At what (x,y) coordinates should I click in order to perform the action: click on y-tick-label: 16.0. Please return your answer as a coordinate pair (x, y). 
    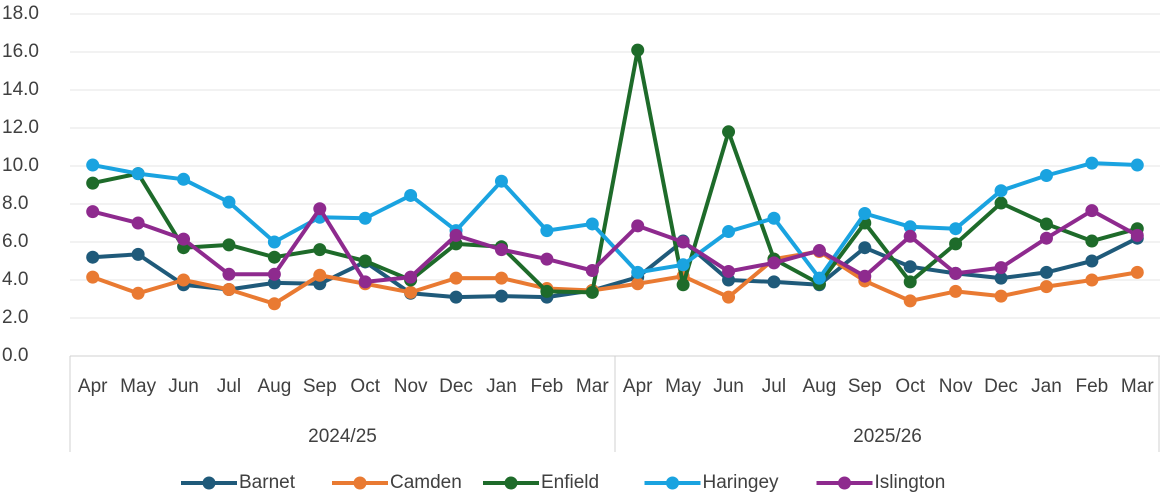
    Looking at the image, I should click on (20, 51).